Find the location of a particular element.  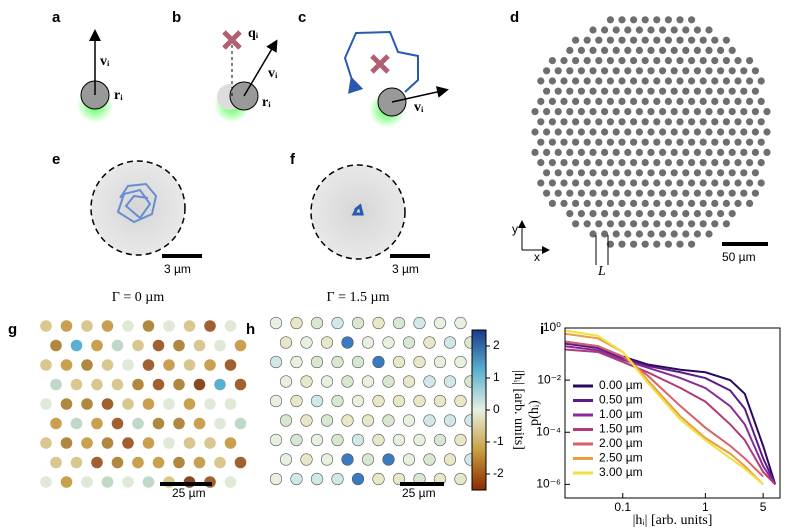

legend-label: 0.00 µm is located at coordinates (621, 385).